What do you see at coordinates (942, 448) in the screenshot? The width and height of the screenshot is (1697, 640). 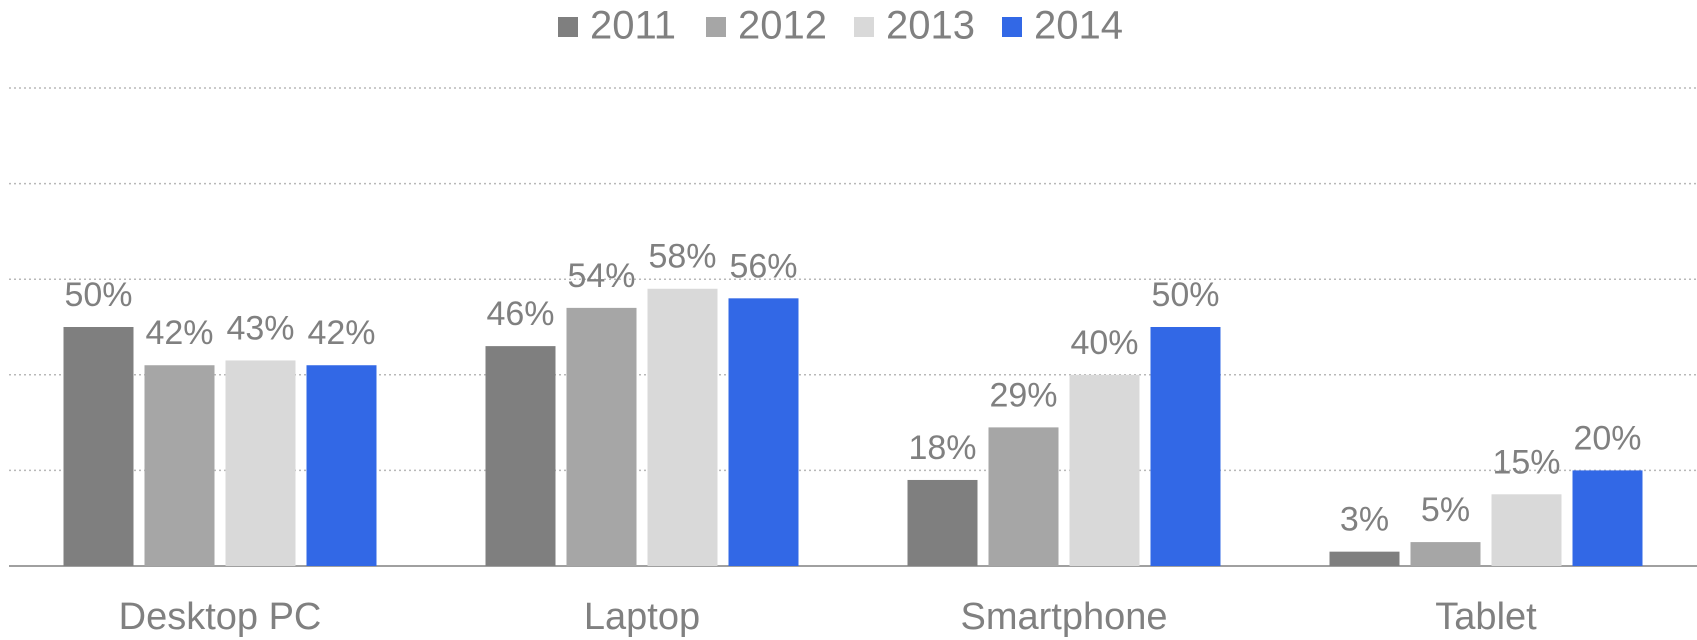 I see `data-label: 18%` at bounding box center [942, 448].